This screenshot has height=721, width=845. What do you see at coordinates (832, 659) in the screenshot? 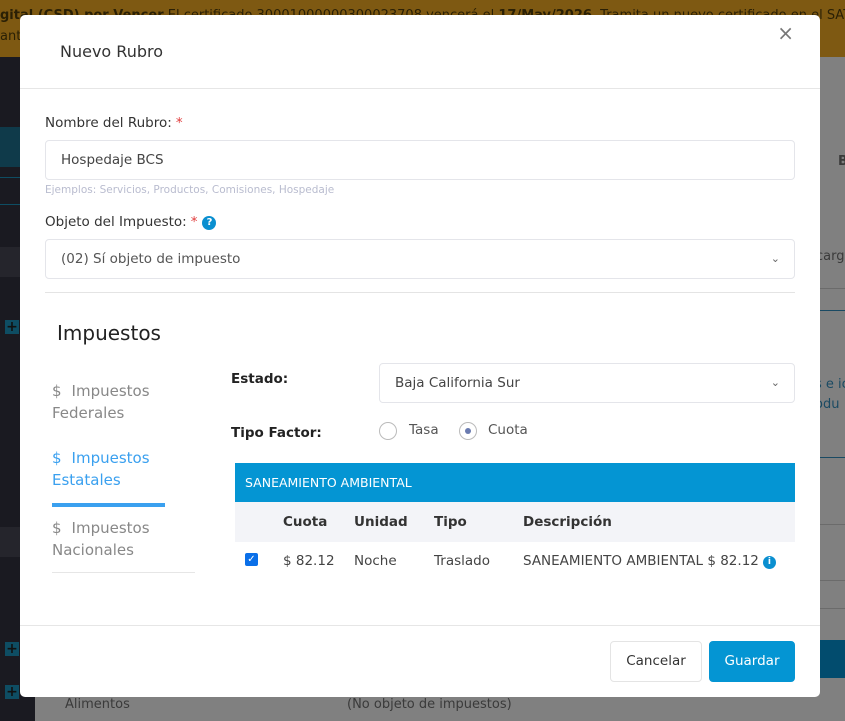
I see `bg-button` at bounding box center [832, 659].